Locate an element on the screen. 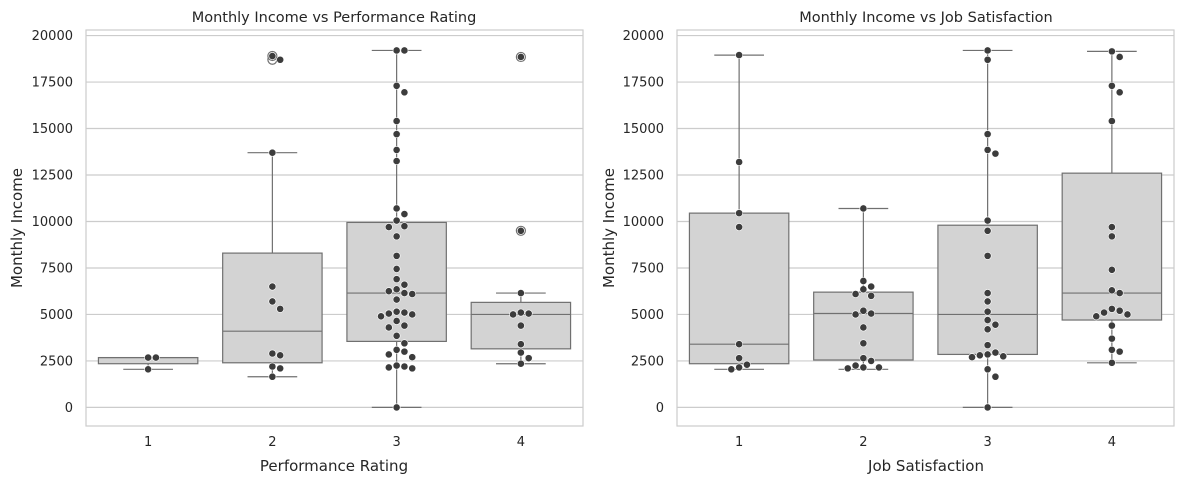 The height and width of the screenshot is (484, 1183). y-tick-label: 20000 is located at coordinates (643, 36).